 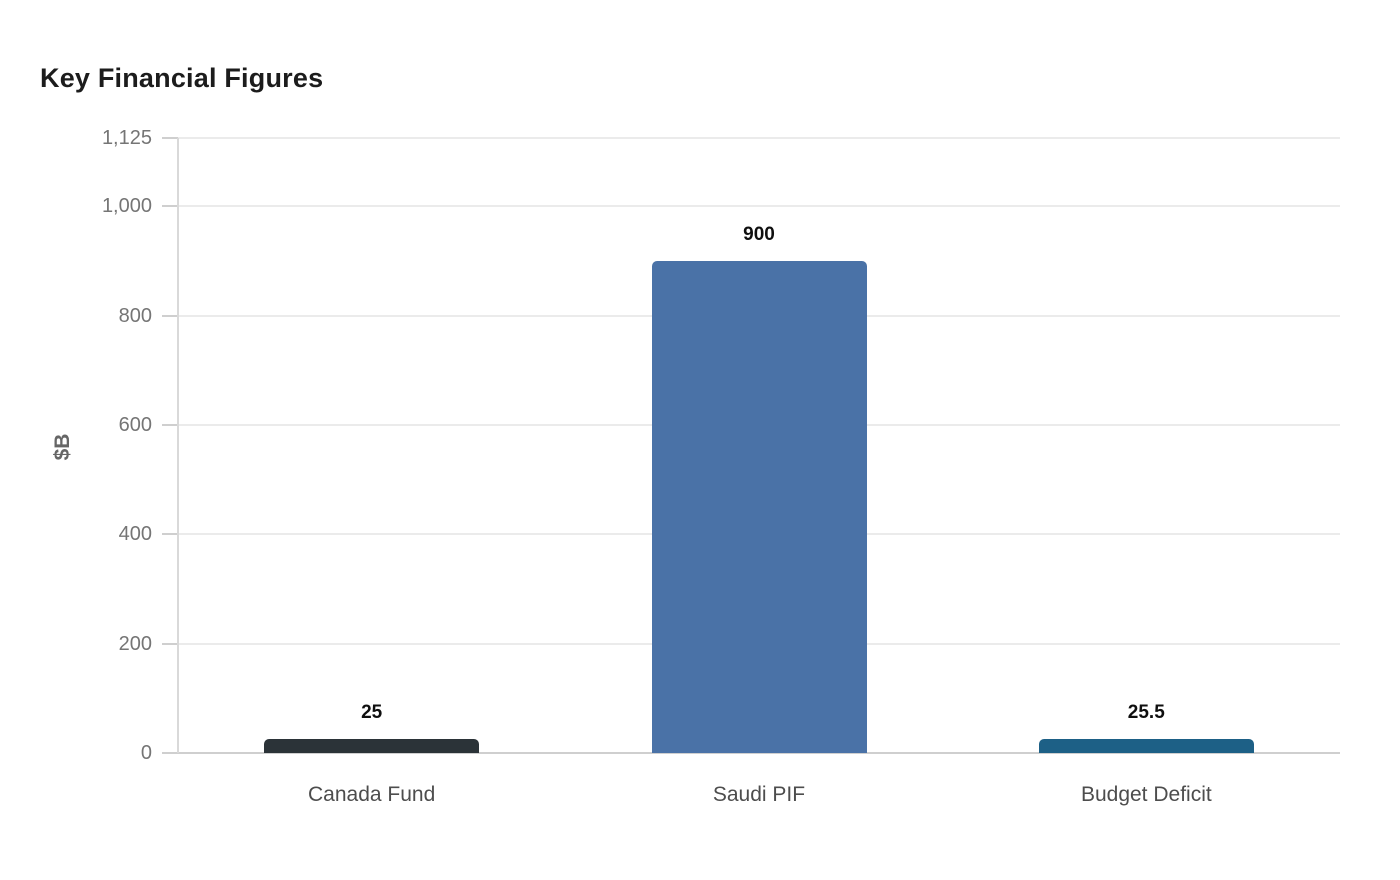 I want to click on bar-value-label: 900, so click(x=759, y=234).